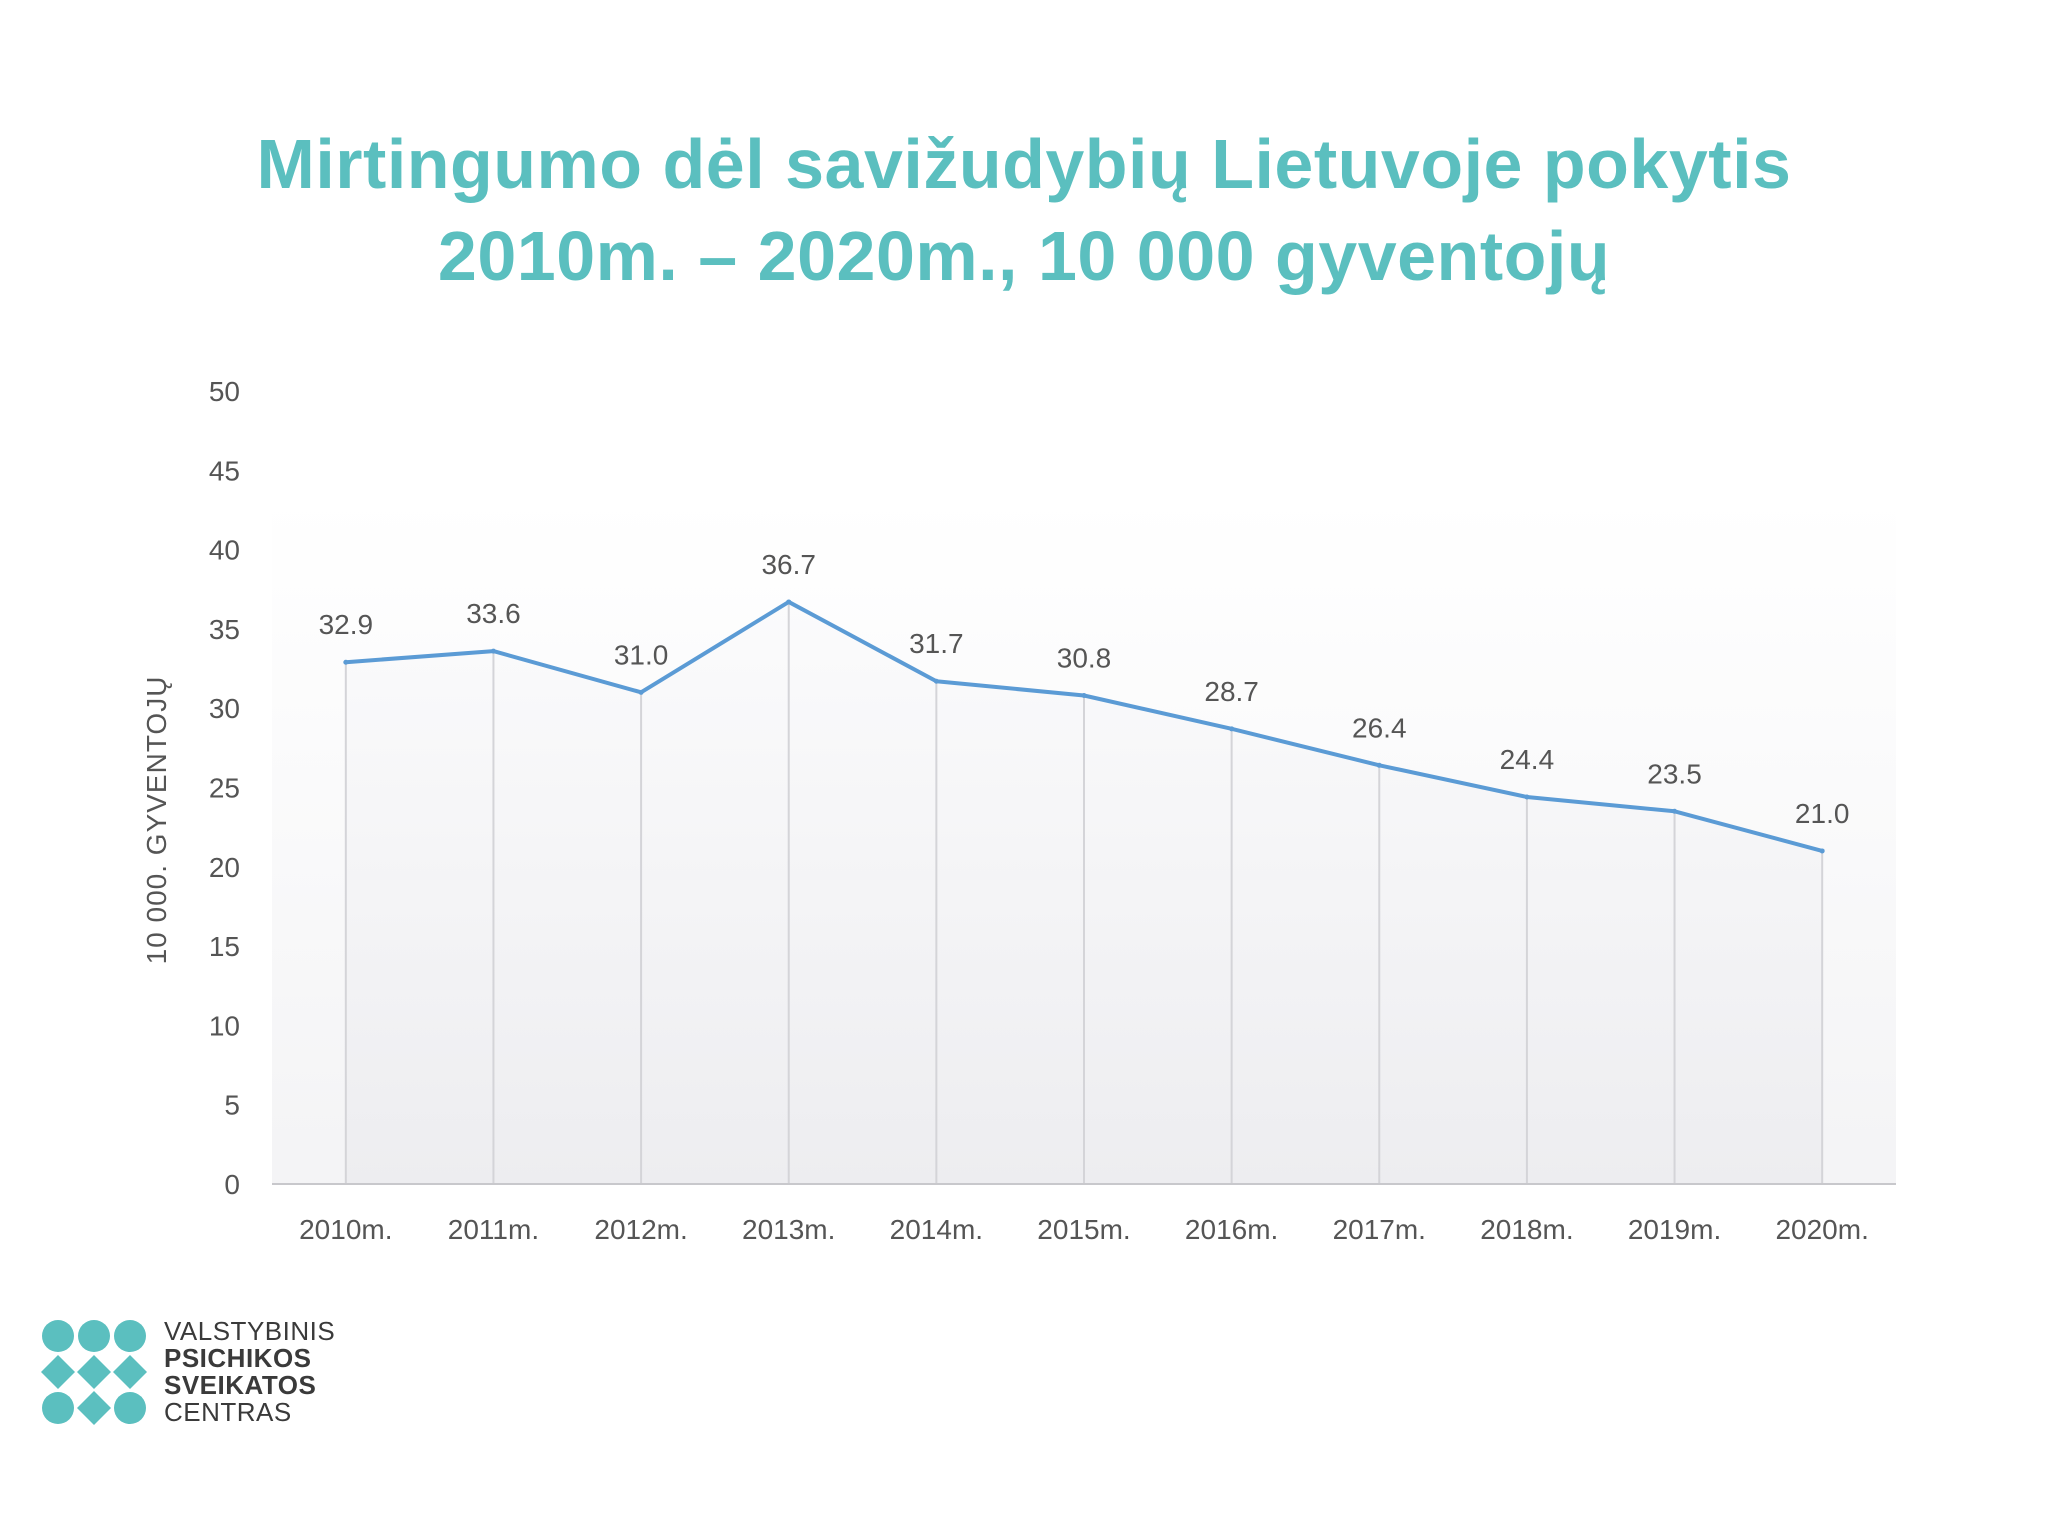 The width and height of the screenshot is (2048, 1536). I want to click on y-tick-label: 10, so click(224, 1025).